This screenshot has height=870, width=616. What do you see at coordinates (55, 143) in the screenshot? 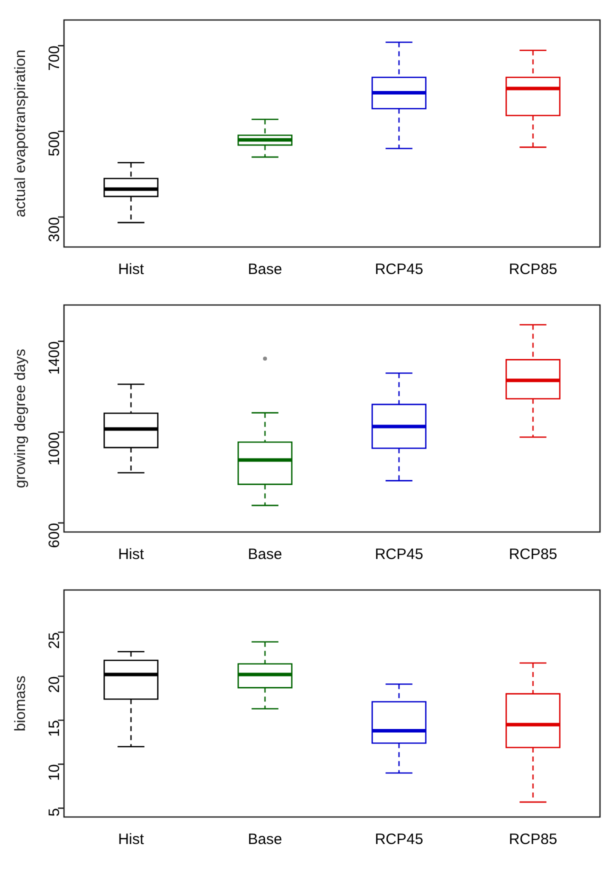
I see `y-tick-label: 500` at bounding box center [55, 143].